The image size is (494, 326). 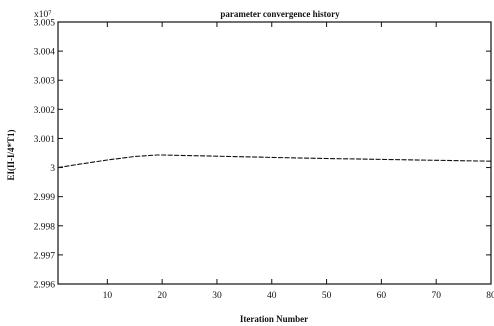 What do you see at coordinates (272, 296) in the screenshot?
I see `x-tick-label: 40` at bounding box center [272, 296].